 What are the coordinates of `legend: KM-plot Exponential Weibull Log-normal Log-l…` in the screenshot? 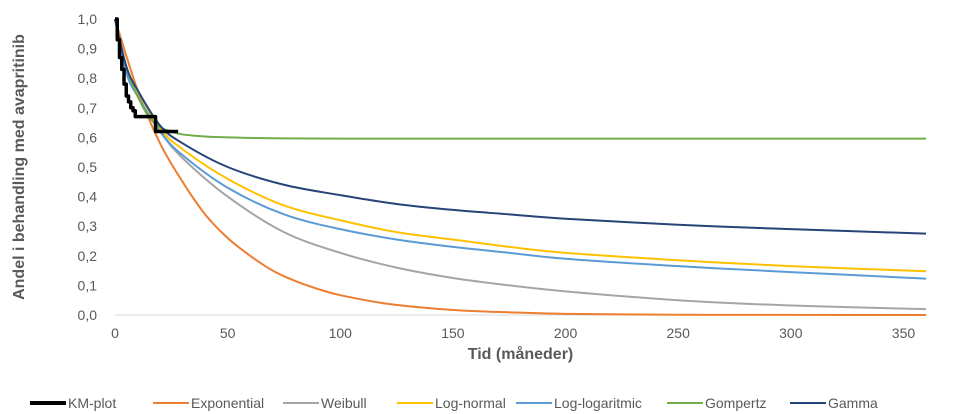 It's located at (454, 403).